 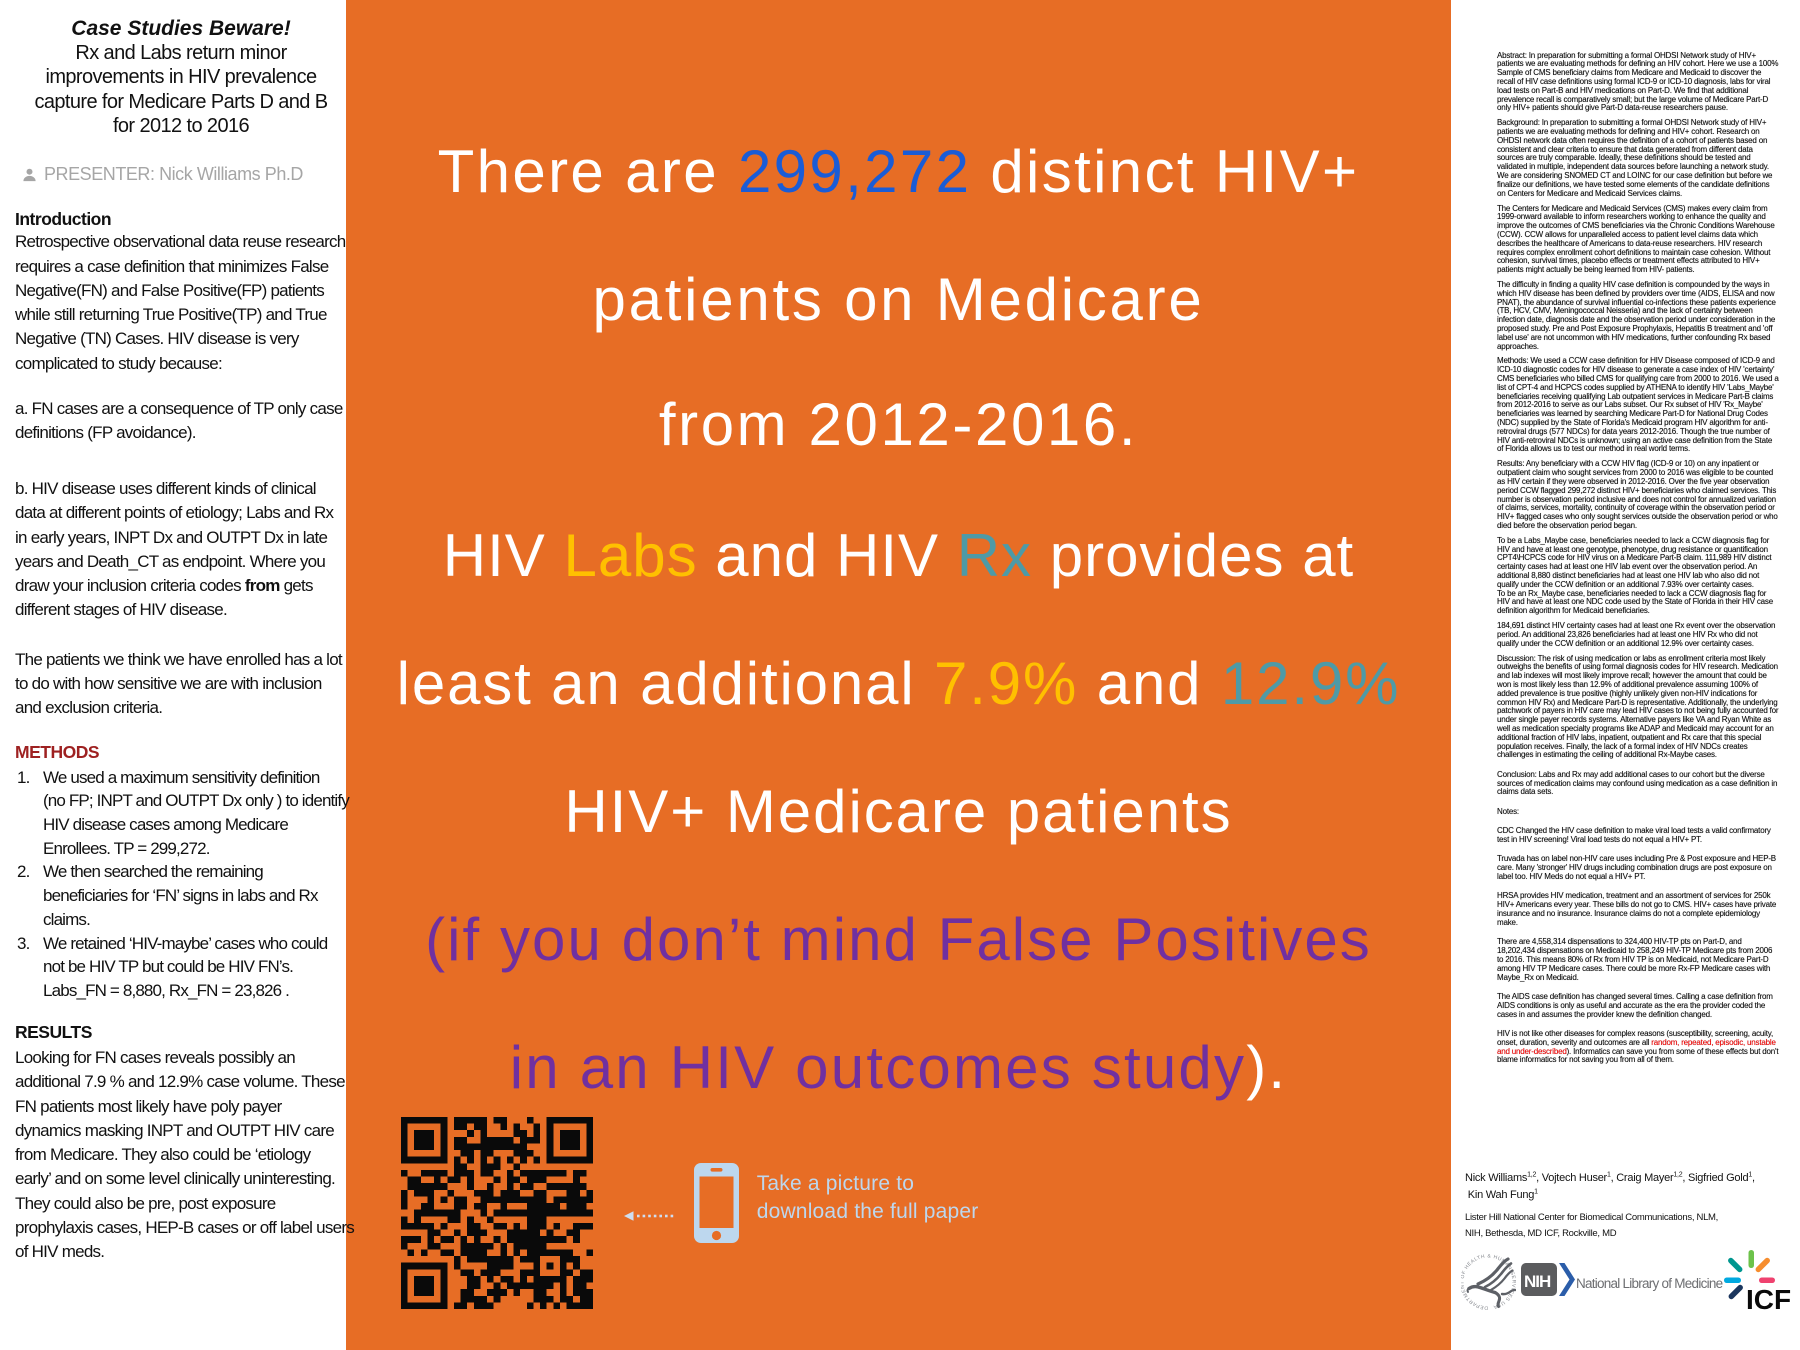 What do you see at coordinates (1768, 1298) in the screenshot?
I see `svg-text: ICF` at bounding box center [1768, 1298].